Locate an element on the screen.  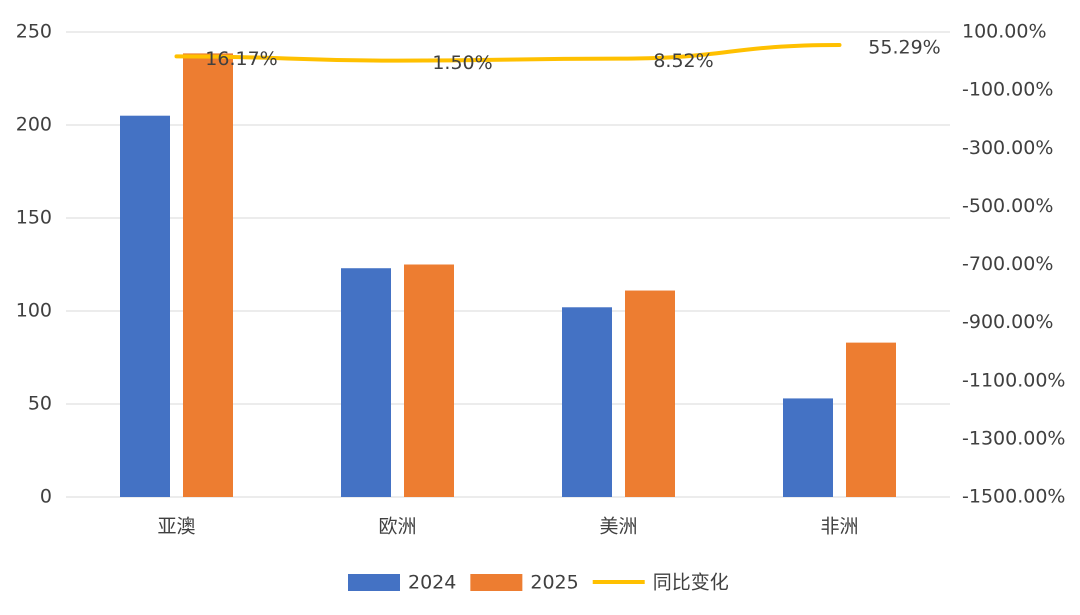
y-tick-label: 250 is located at coordinates (34, 32).